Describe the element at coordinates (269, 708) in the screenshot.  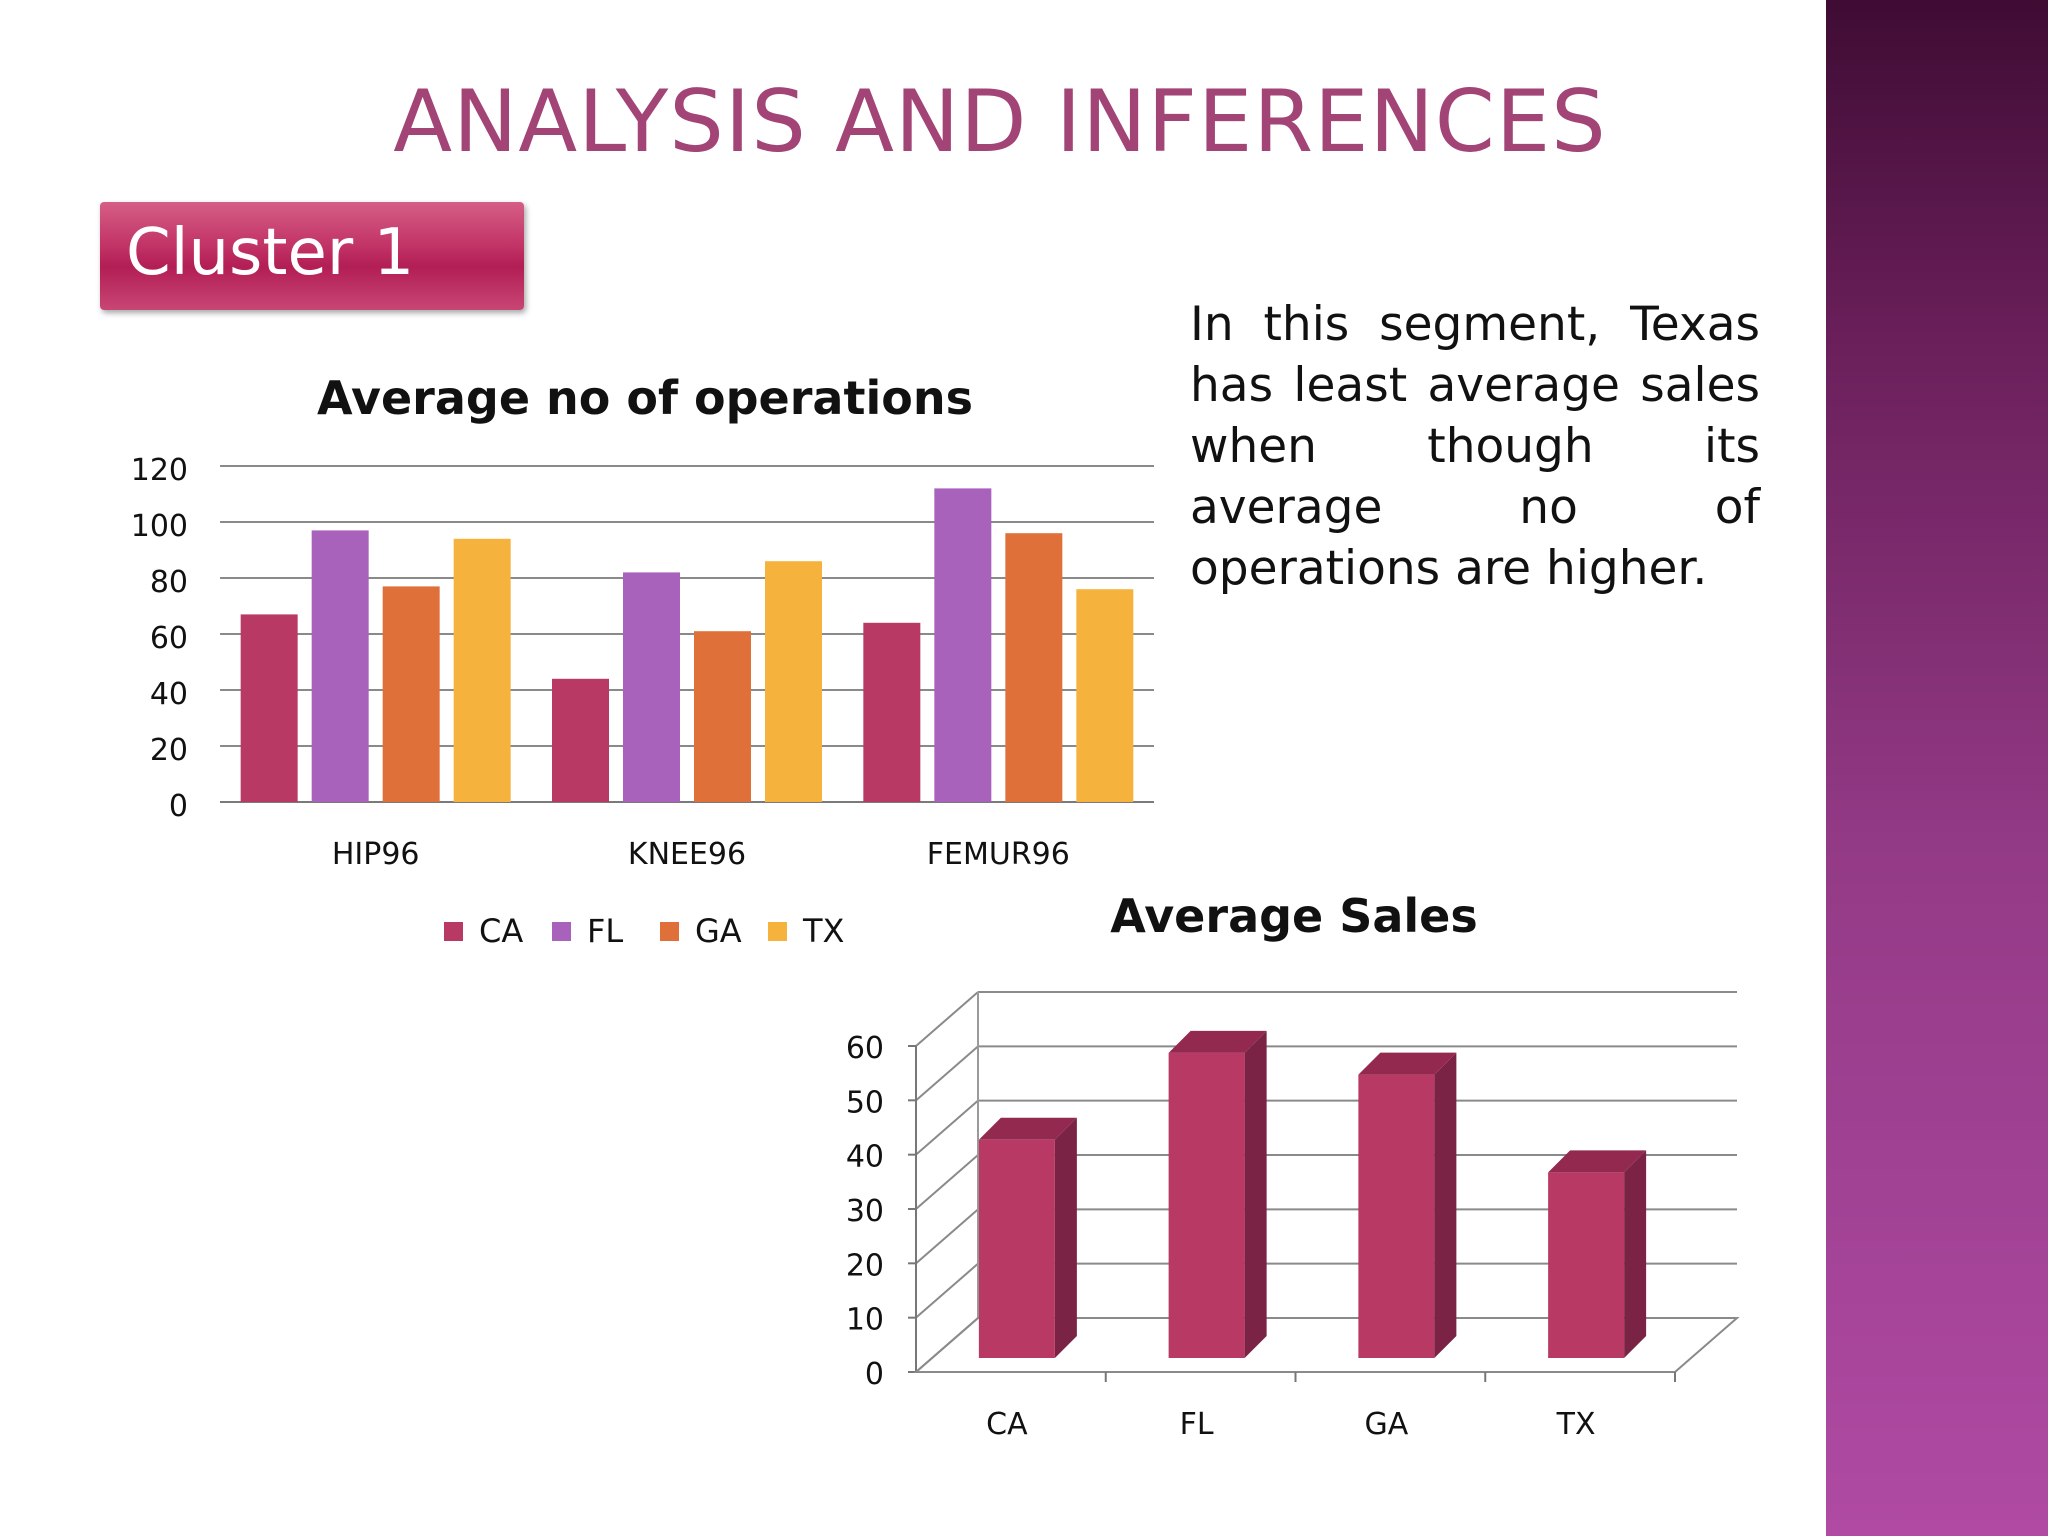
I see `bar-CA-HIP96` at that location.